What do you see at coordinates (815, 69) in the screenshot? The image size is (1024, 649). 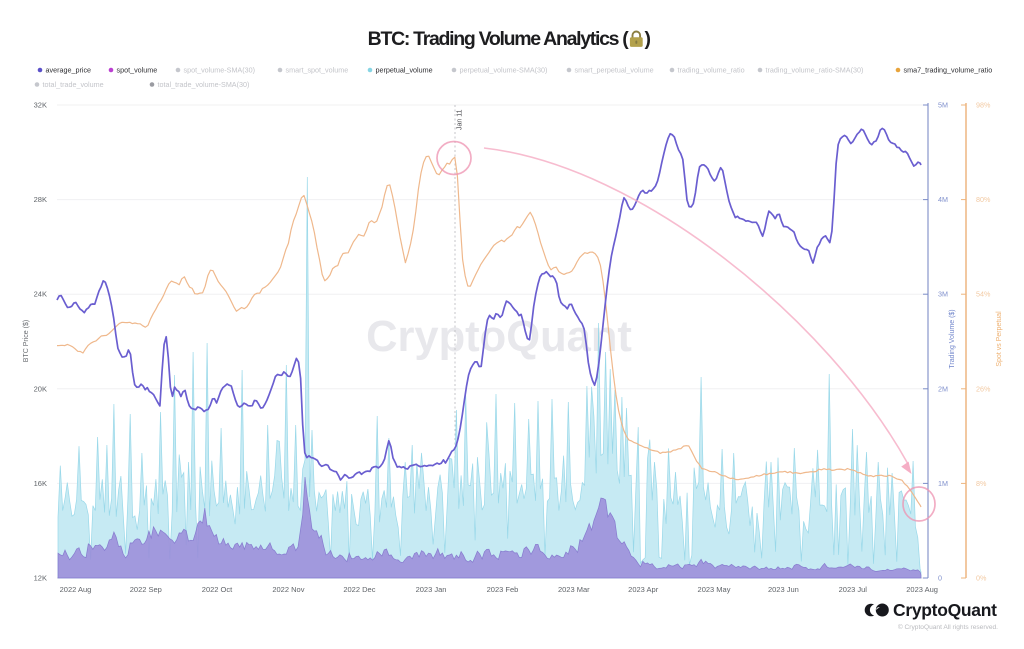 I see `svg-text: trading_volume_ratio-SMA(30)` at bounding box center [815, 69].